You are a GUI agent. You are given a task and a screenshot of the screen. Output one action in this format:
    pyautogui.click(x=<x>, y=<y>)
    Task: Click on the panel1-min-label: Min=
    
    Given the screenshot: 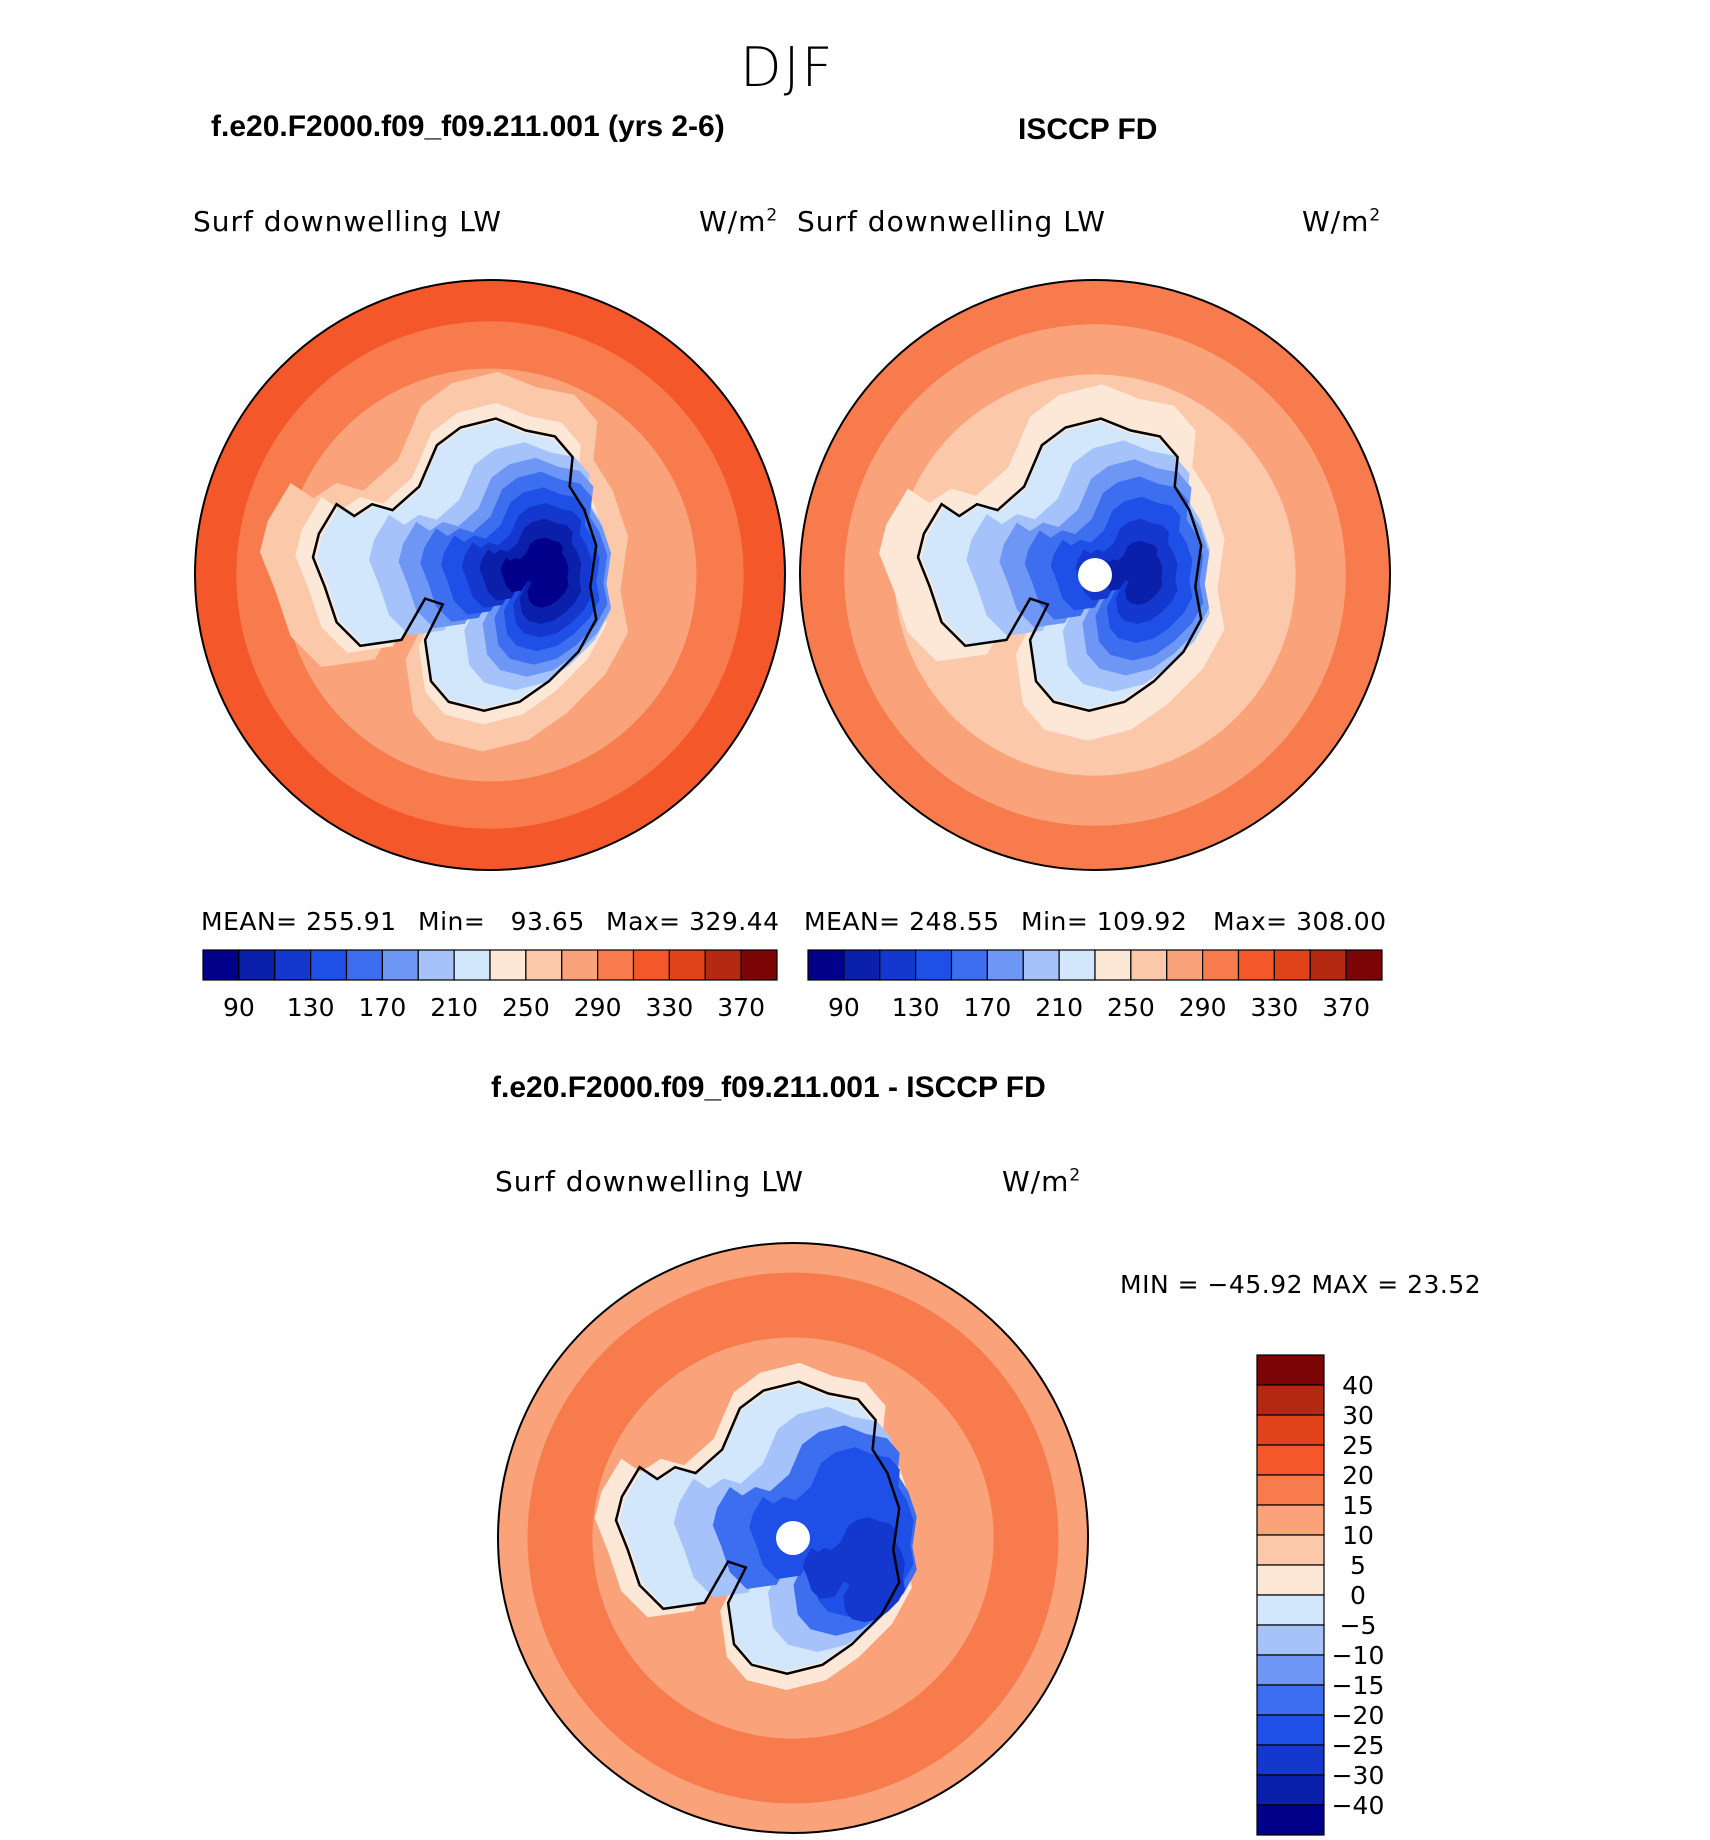 What is the action you would take?
    pyautogui.click(x=452, y=921)
    